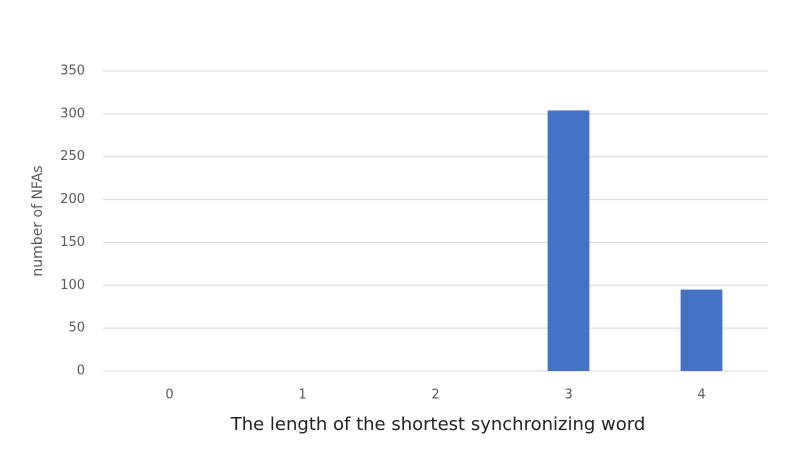 The width and height of the screenshot is (789, 464). I want to click on y-tick-label: 200, so click(72, 199).